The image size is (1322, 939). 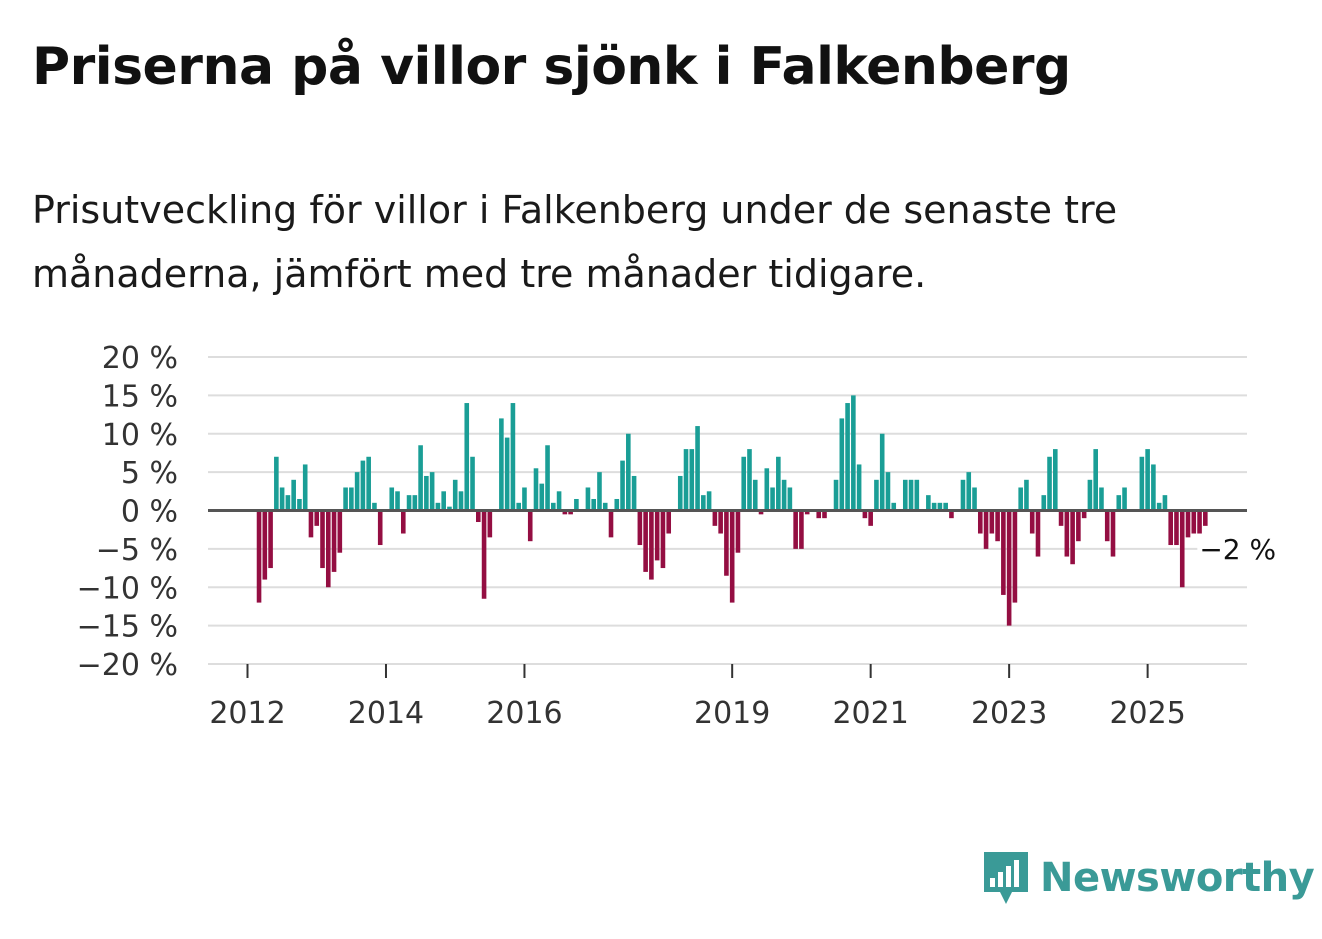 What do you see at coordinates (1147, 713) in the screenshot?
I see `x-tick-label: 2025` at bounding box center [1147, 713].